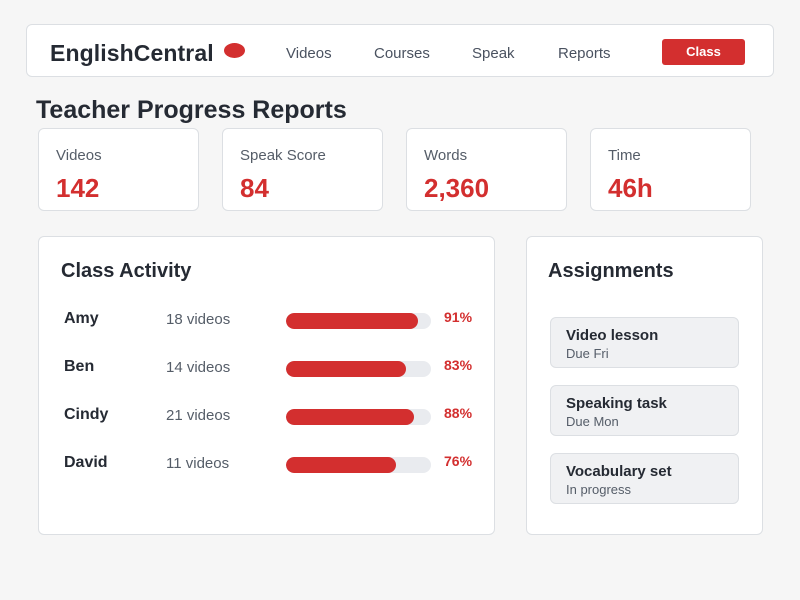  What do you see at coordinates (79, 155) in the screenshot?
I see `stat-label: Videos` at bounding box center [79, 155].